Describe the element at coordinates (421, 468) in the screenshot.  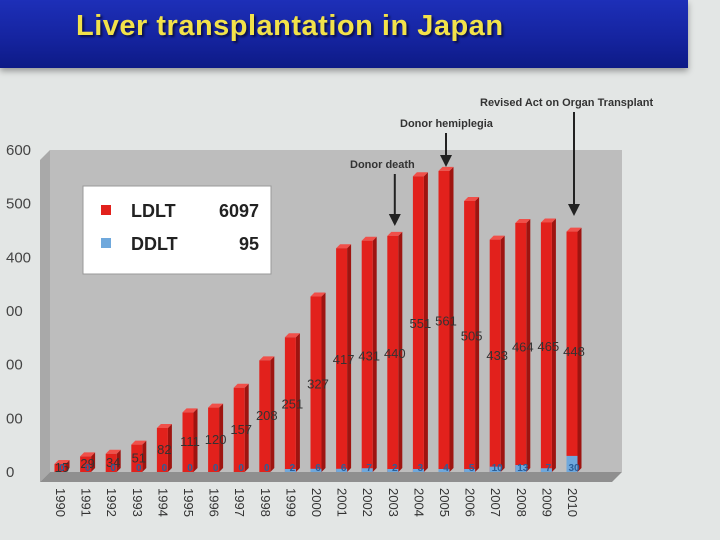
I see `data-label-ddlt: 3` at that location.